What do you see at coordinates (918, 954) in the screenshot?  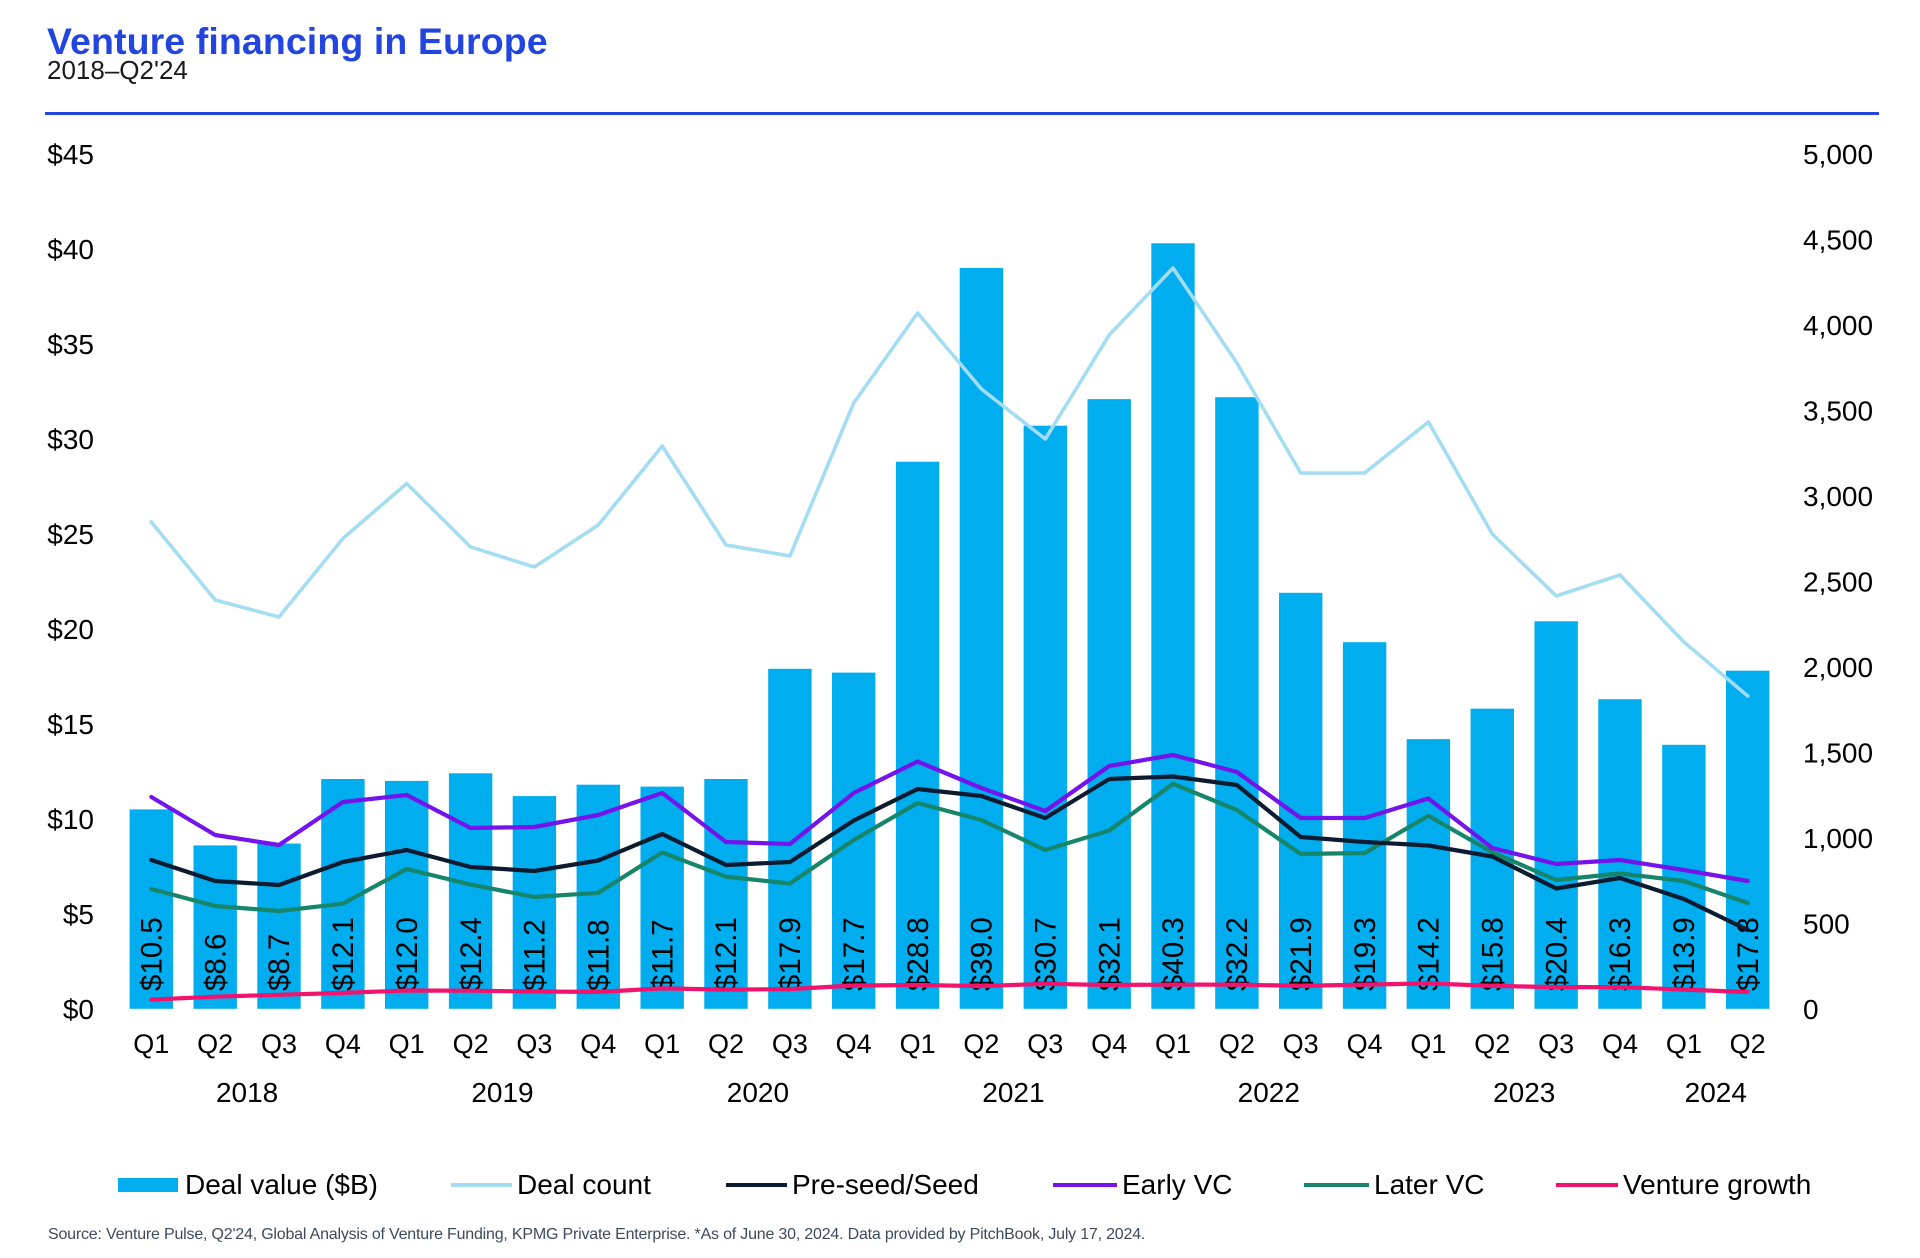 I see `svg-text: $28.8` at bounding box center [918, 954].